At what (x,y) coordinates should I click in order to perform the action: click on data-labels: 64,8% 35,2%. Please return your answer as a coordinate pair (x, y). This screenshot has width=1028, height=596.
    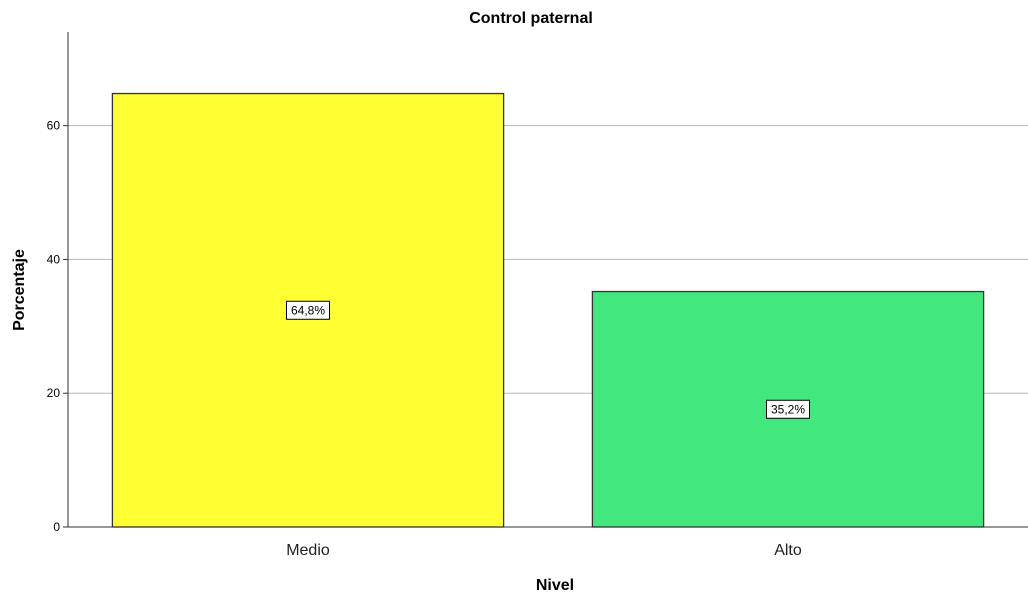
    Looking at the image, I should click on (548, 359).